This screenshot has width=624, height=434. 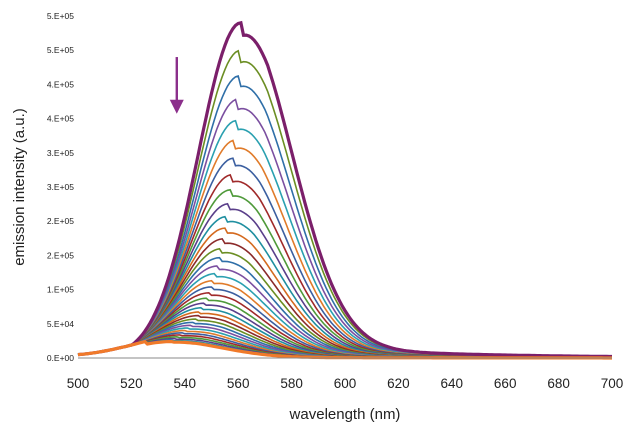 What do you see at coordinates (505, 383) in the screenshot?
I see `x-tick-label: 660` at bounding box center [505, 383].